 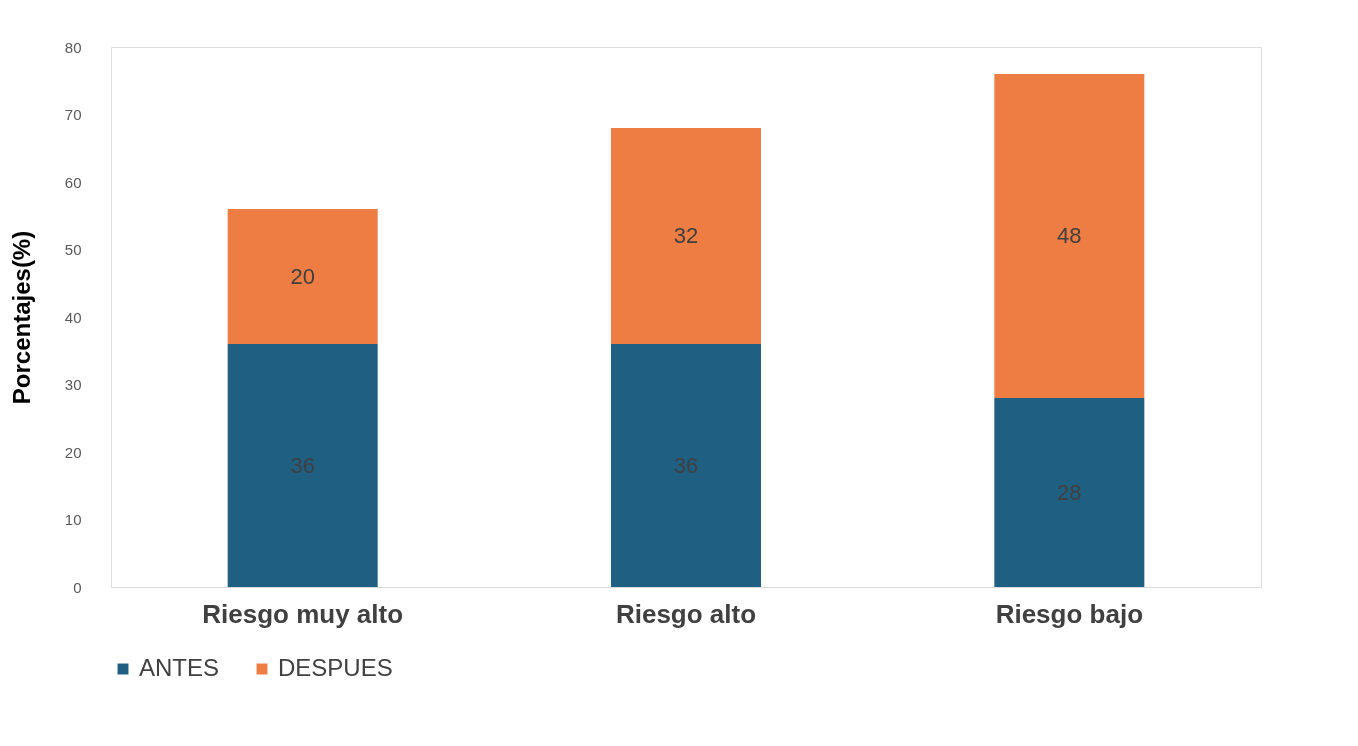 I want to click on x-tick-label: Riesgo alto, so click(x=686, y=613).